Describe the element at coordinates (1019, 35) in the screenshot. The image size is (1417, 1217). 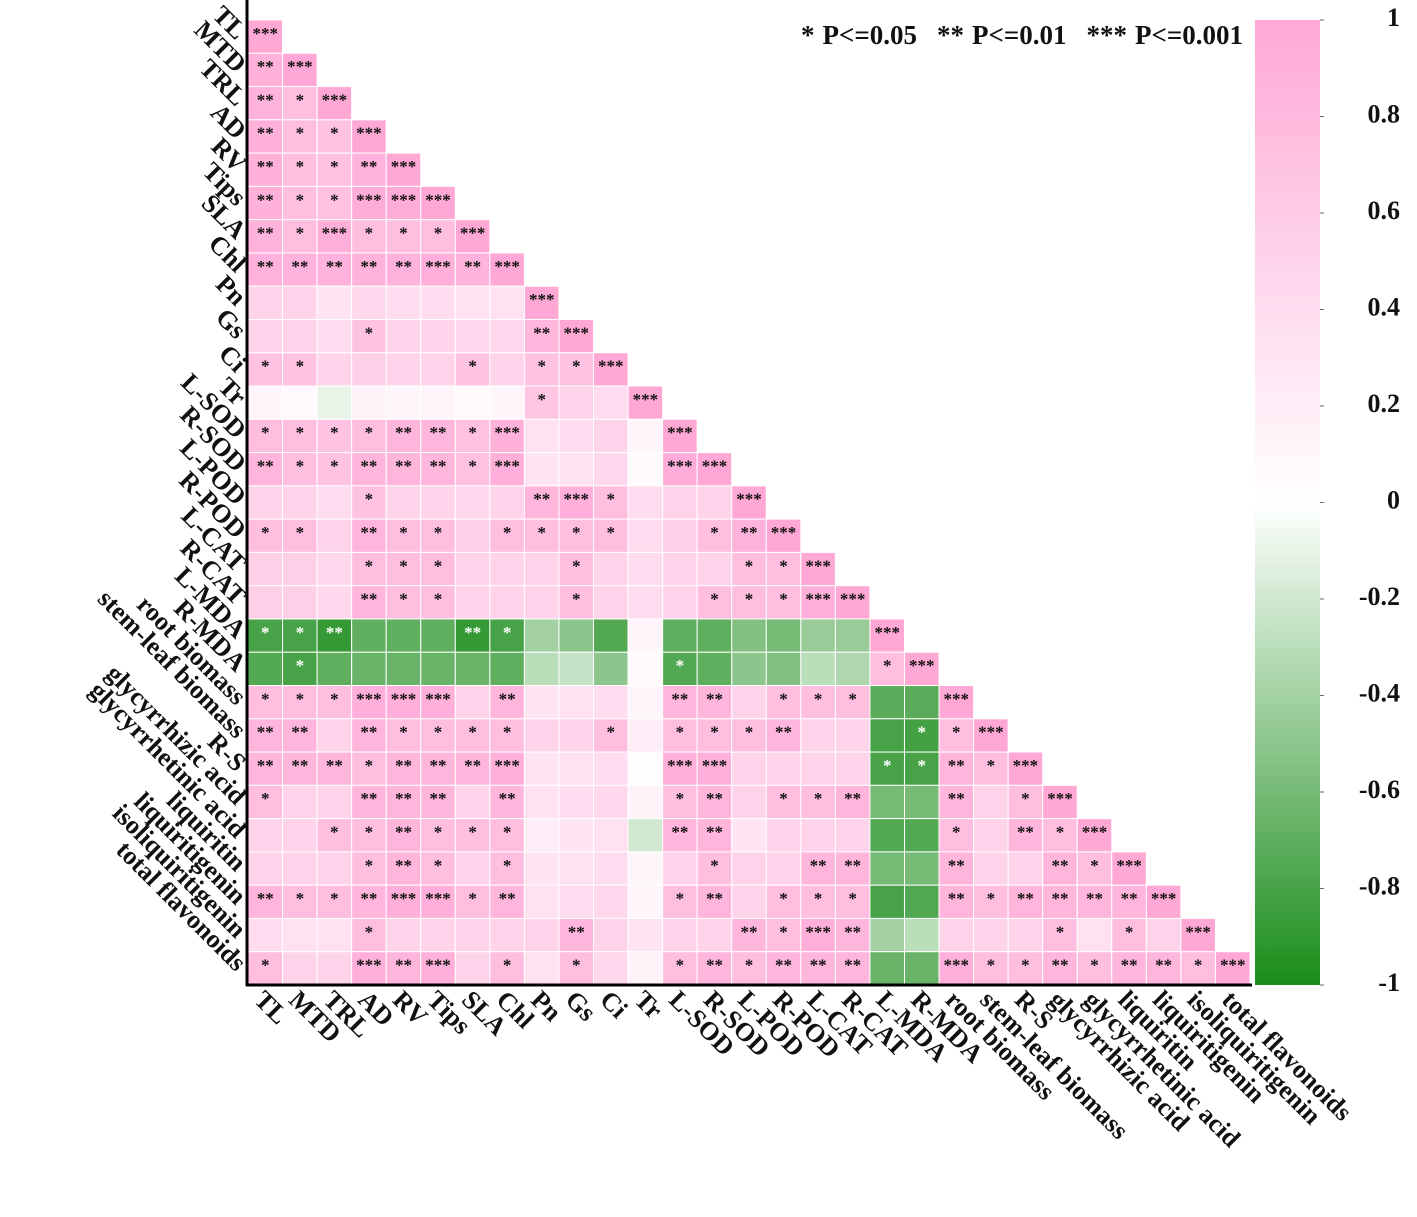
I see `legend-label: P<=0.01` at that location.